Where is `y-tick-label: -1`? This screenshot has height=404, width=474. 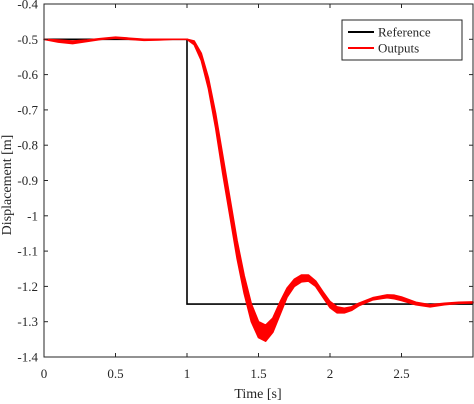 y-tick-label: -1 is located at coordinates (32, 215).